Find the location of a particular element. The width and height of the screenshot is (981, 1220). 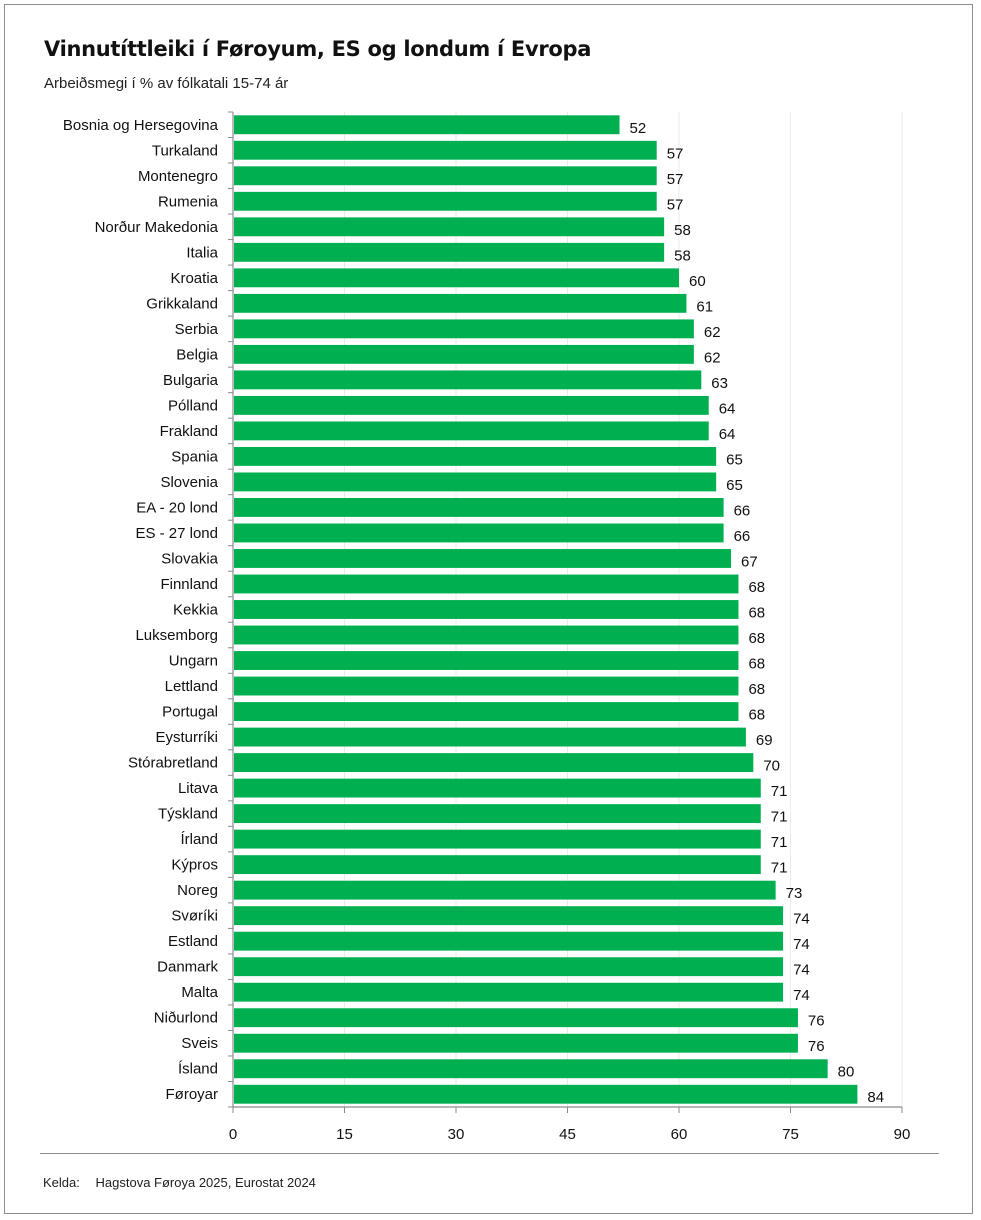

x-tick-label: 75 is located at coordinates (790, 1134).